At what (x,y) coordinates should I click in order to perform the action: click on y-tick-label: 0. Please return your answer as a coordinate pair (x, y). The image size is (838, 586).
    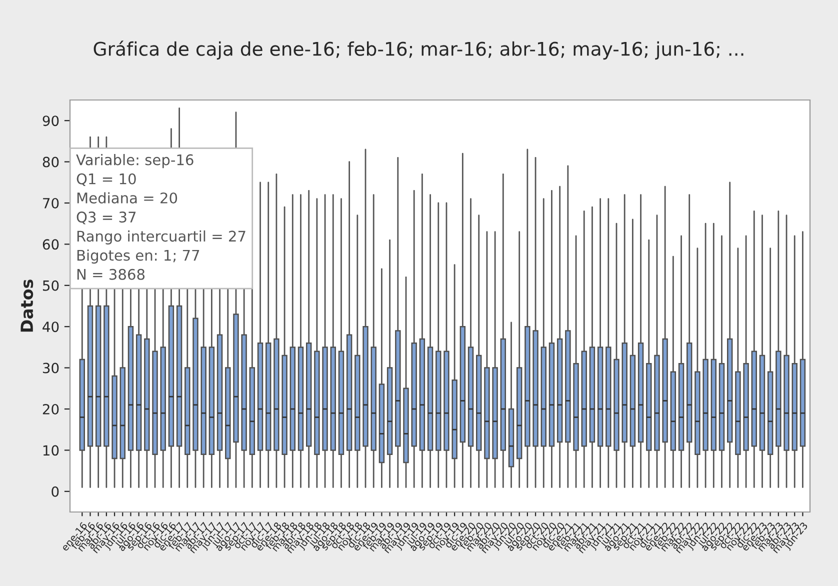
    Looking at the image, I should click on (55, 491).